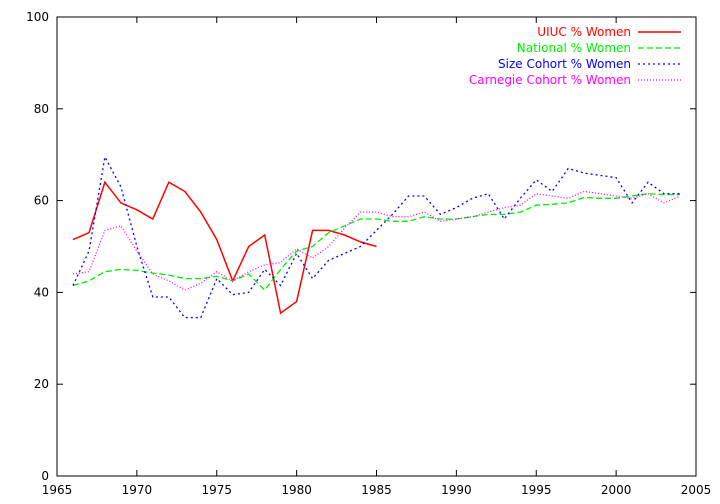 This screenshot has width=720, height=504. What do you see at coordinates (57, 490) in the screenshot?
I see `x-tick-label: 1965` at bounding box center [57, 490].